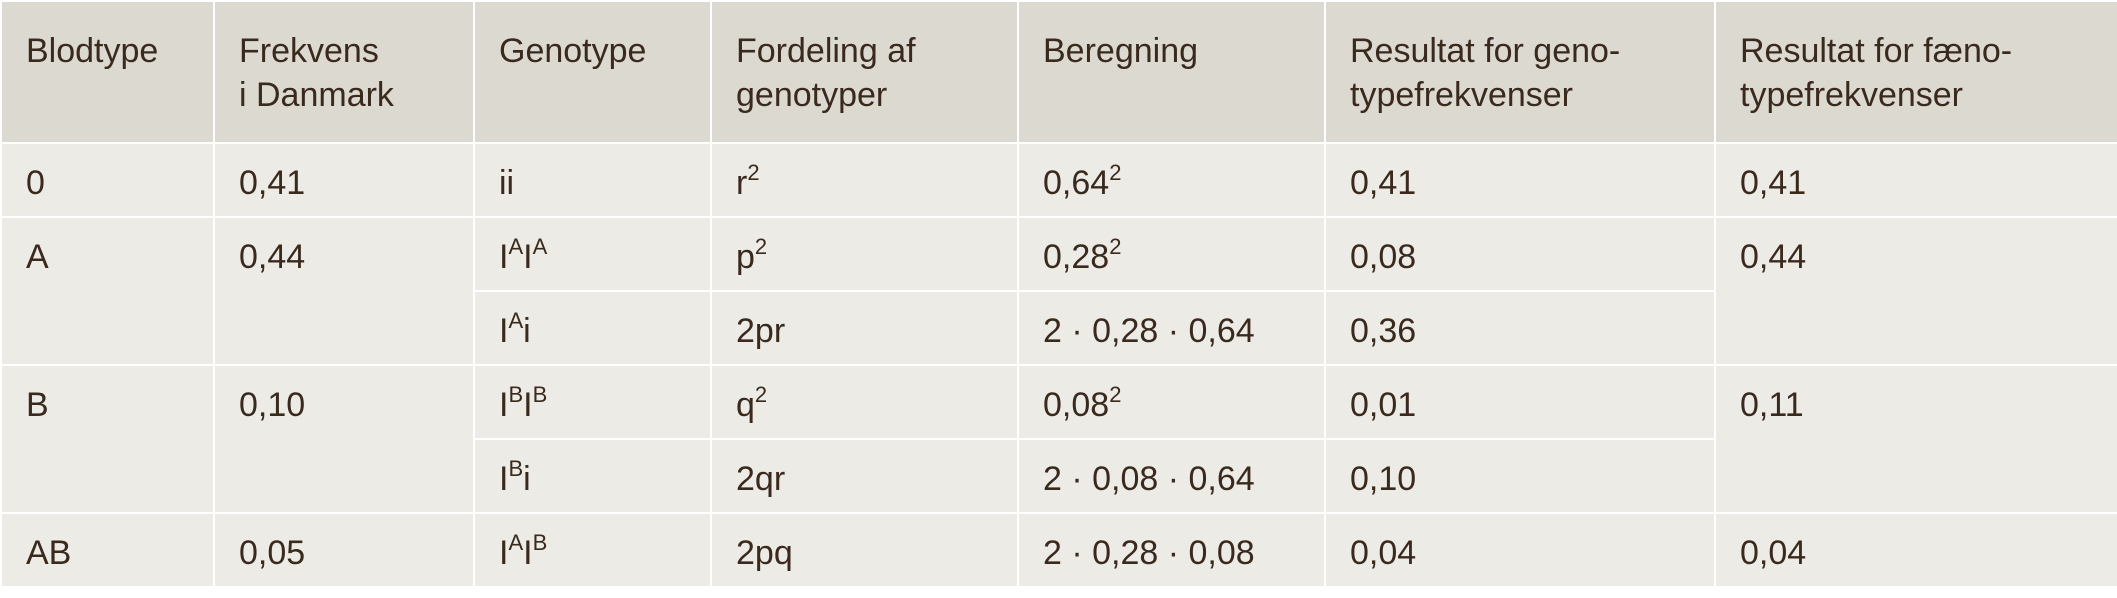 Image resolution: width=2117 pixels, height=598 pixels. Describe the element at coordinates (1915, 439) in the screenshot. I see `cell-resultat-faenotype: 0,11` at that location.